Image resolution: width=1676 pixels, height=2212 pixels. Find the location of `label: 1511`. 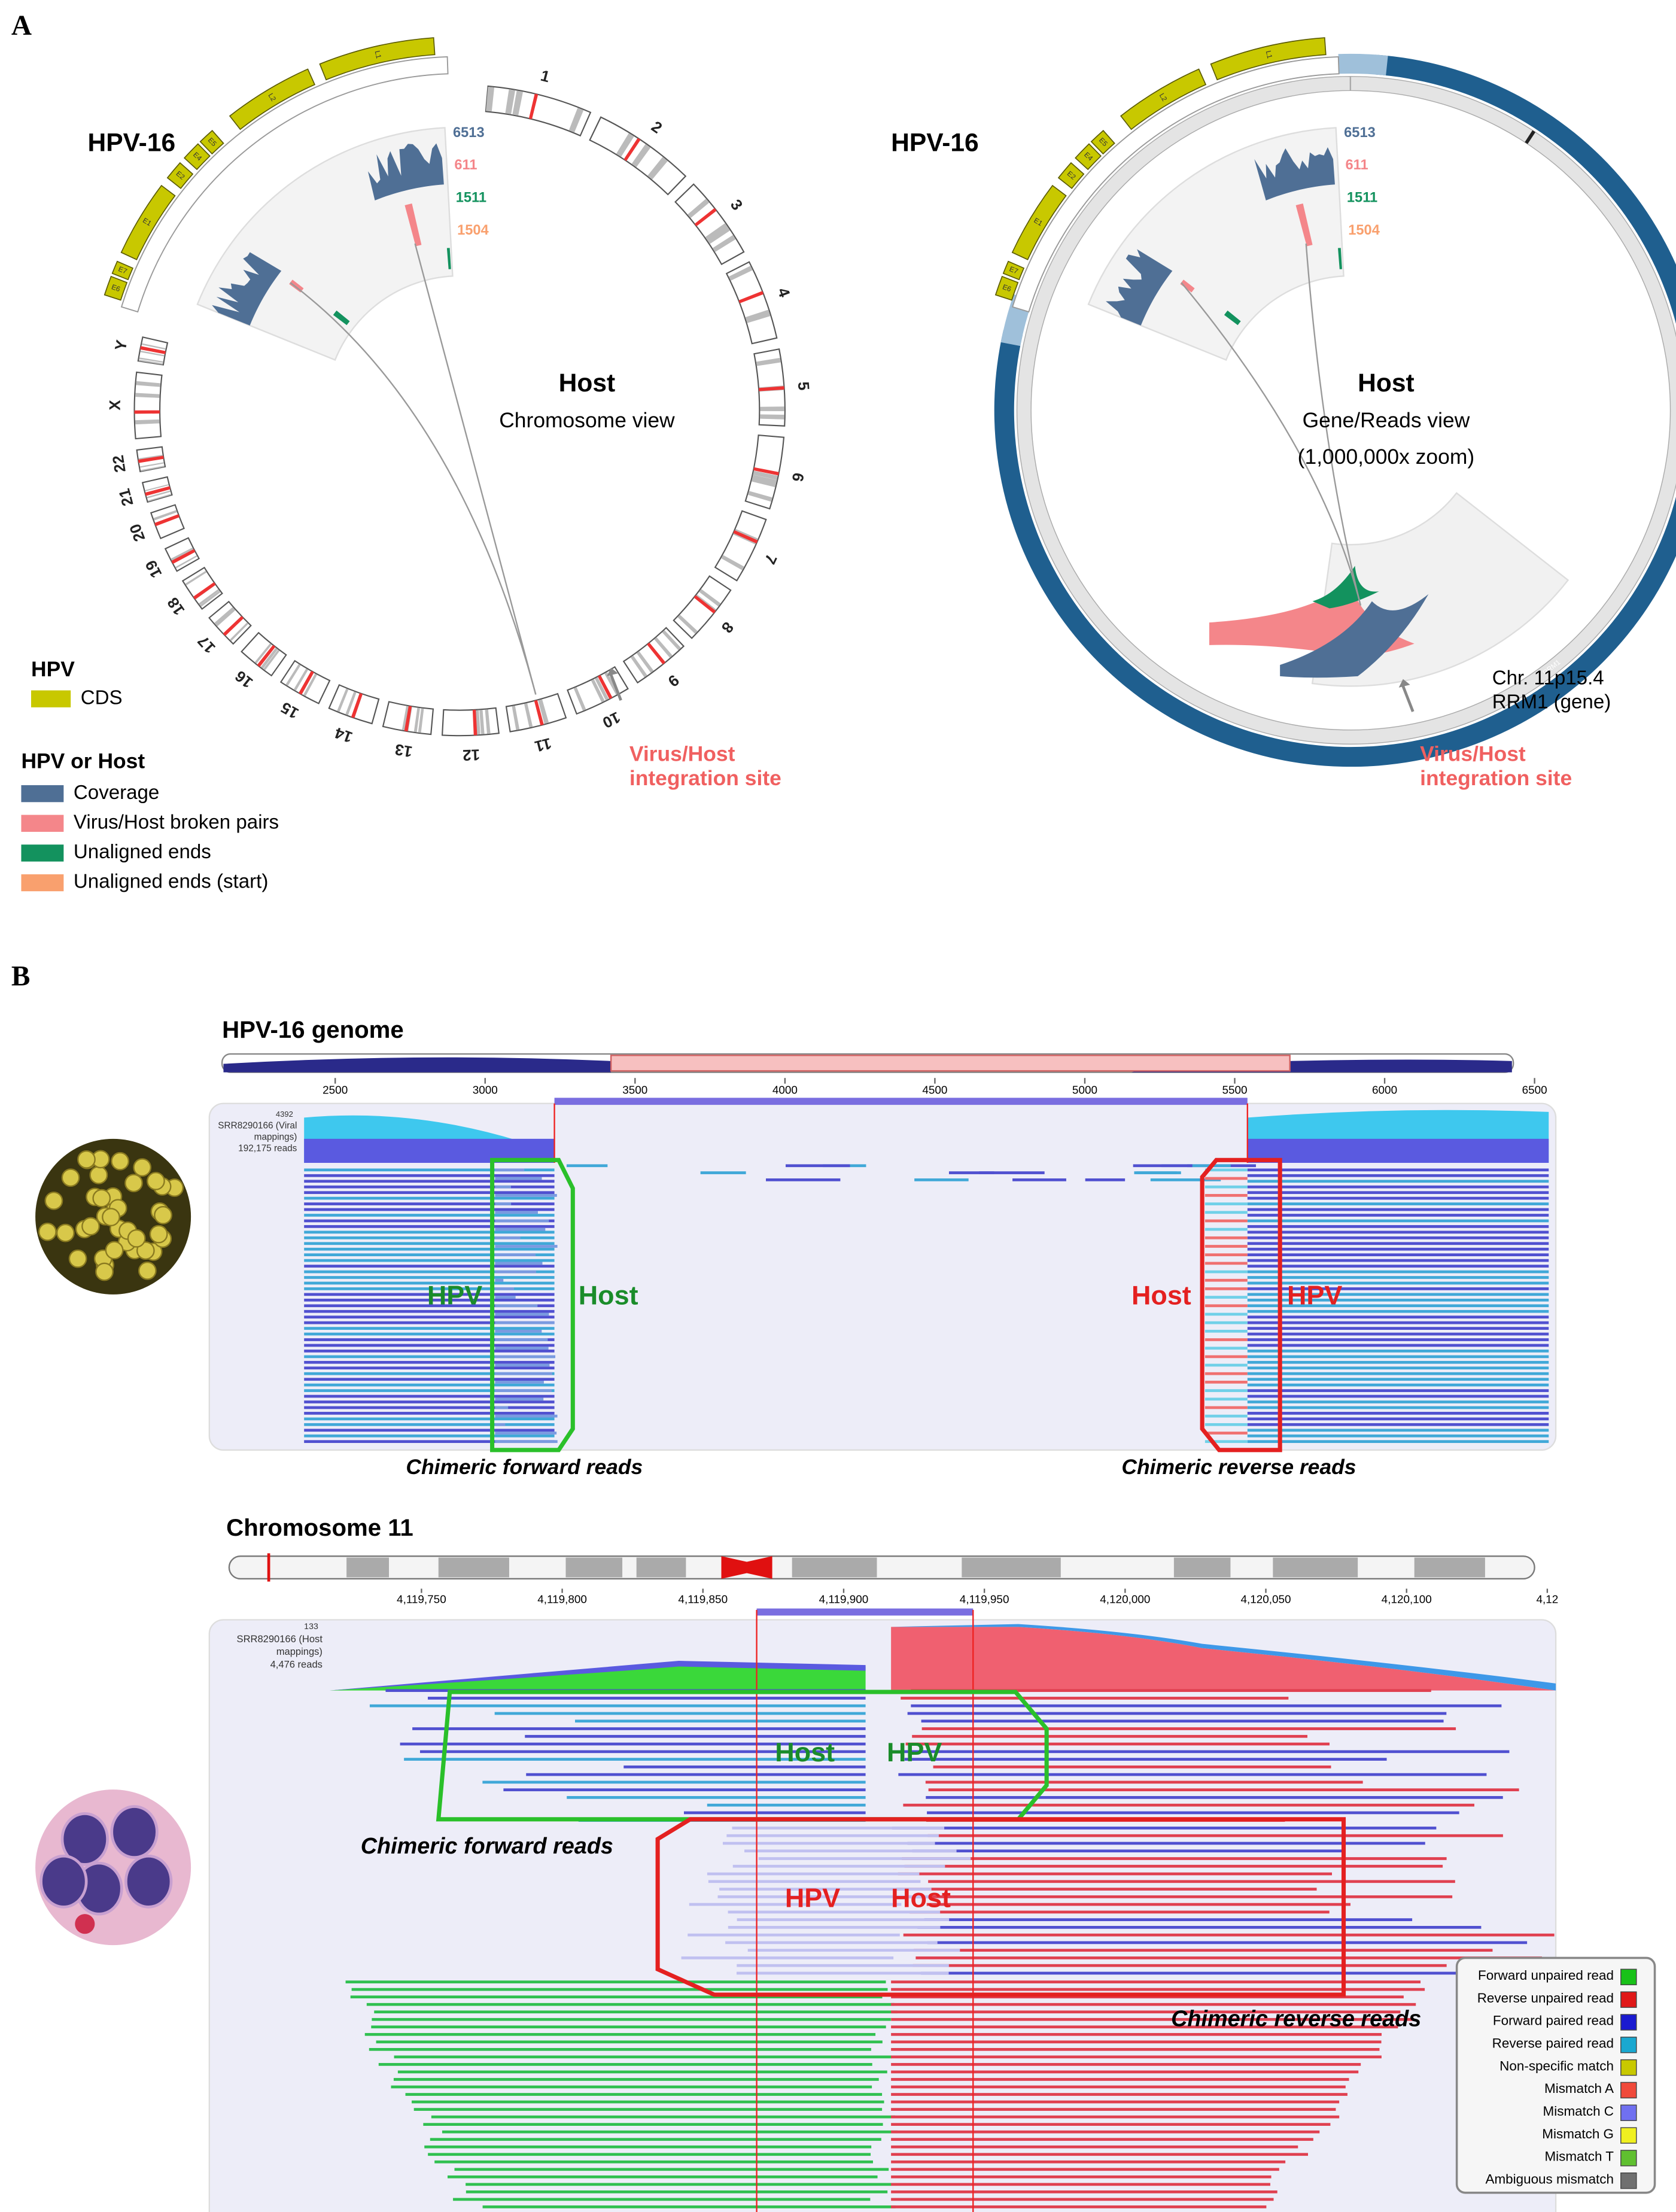

label: 1511 is located at coordinates (471, 198).